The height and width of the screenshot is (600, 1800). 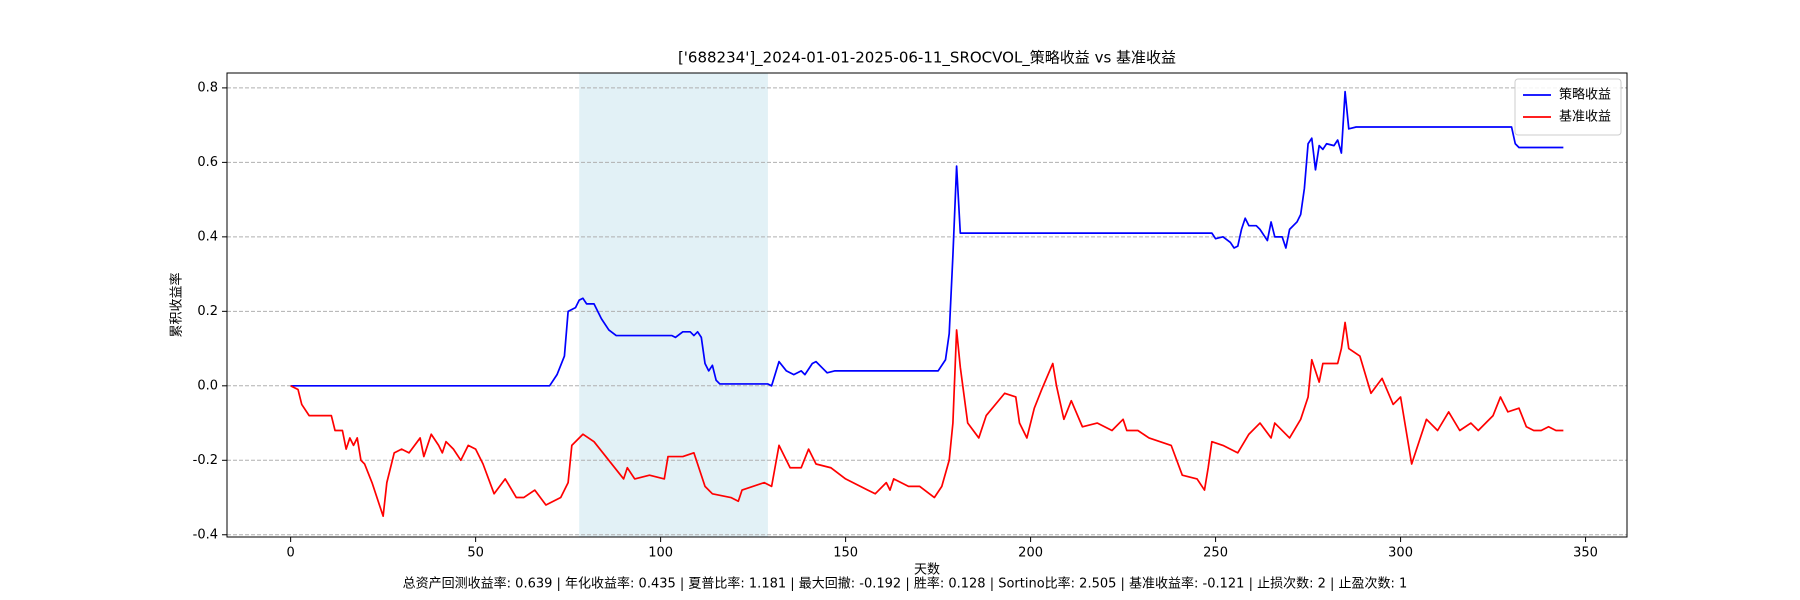 I want to click on y-tick-label: -0.4, so click(x=205, y=534).